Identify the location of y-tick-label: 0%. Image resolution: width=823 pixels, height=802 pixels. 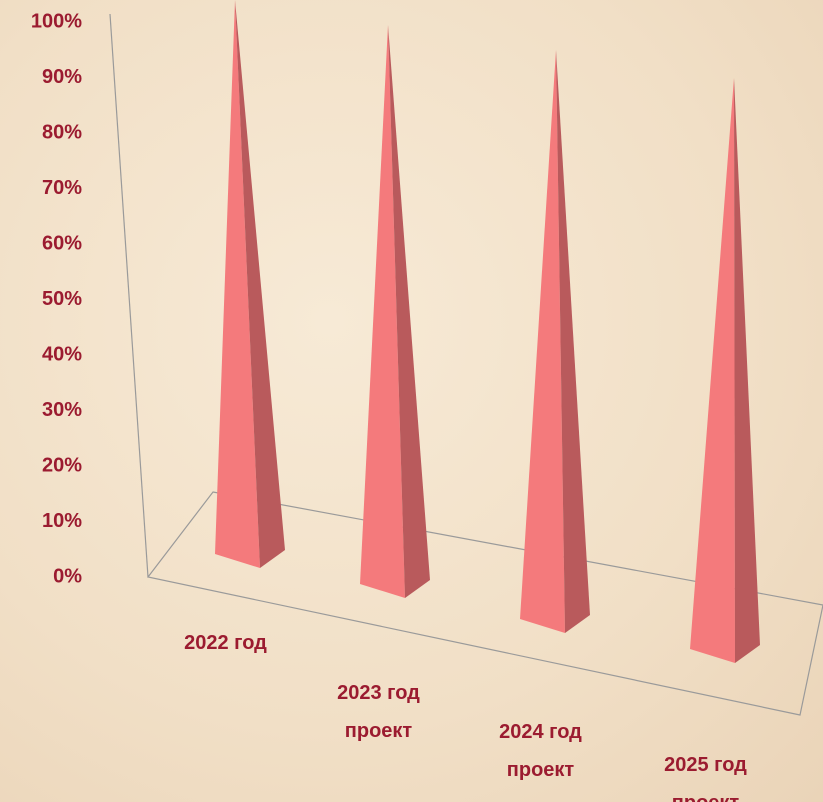
(67, 576).